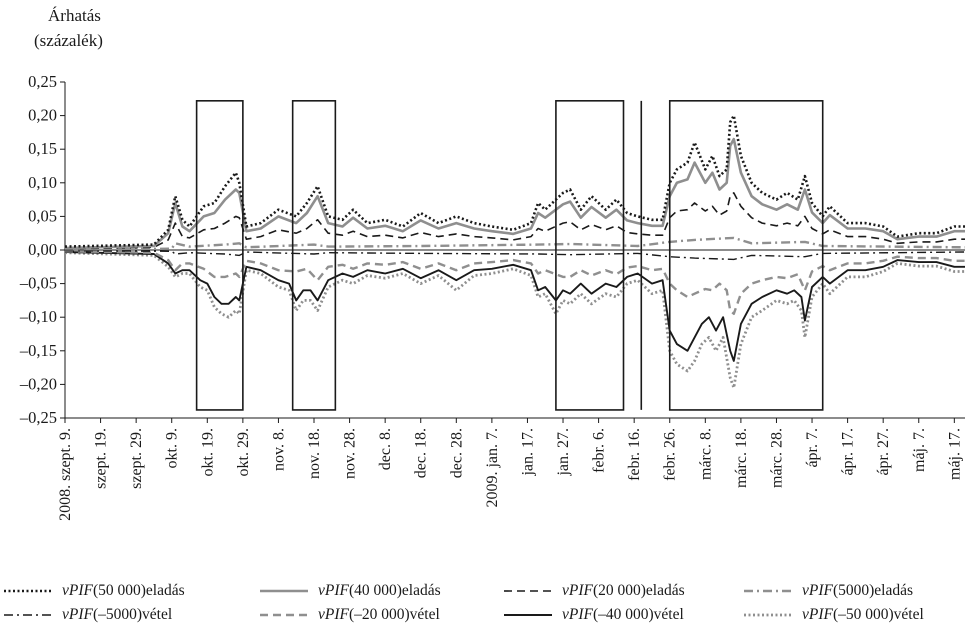 This screenshot has width=978, height=633. What do you see at coordinates (848, 452) in the screenshot?
I see `x-tick-label: ápr. 17.` at bounding box center [848, 452].